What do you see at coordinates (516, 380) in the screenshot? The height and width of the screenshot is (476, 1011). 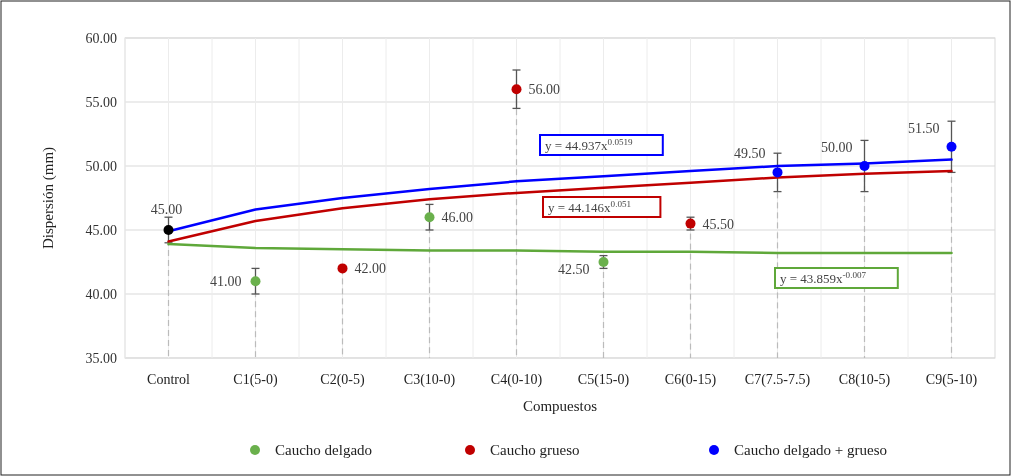 I see `x-tick-label: C4(0-10)` at bounding box center [516, 380].